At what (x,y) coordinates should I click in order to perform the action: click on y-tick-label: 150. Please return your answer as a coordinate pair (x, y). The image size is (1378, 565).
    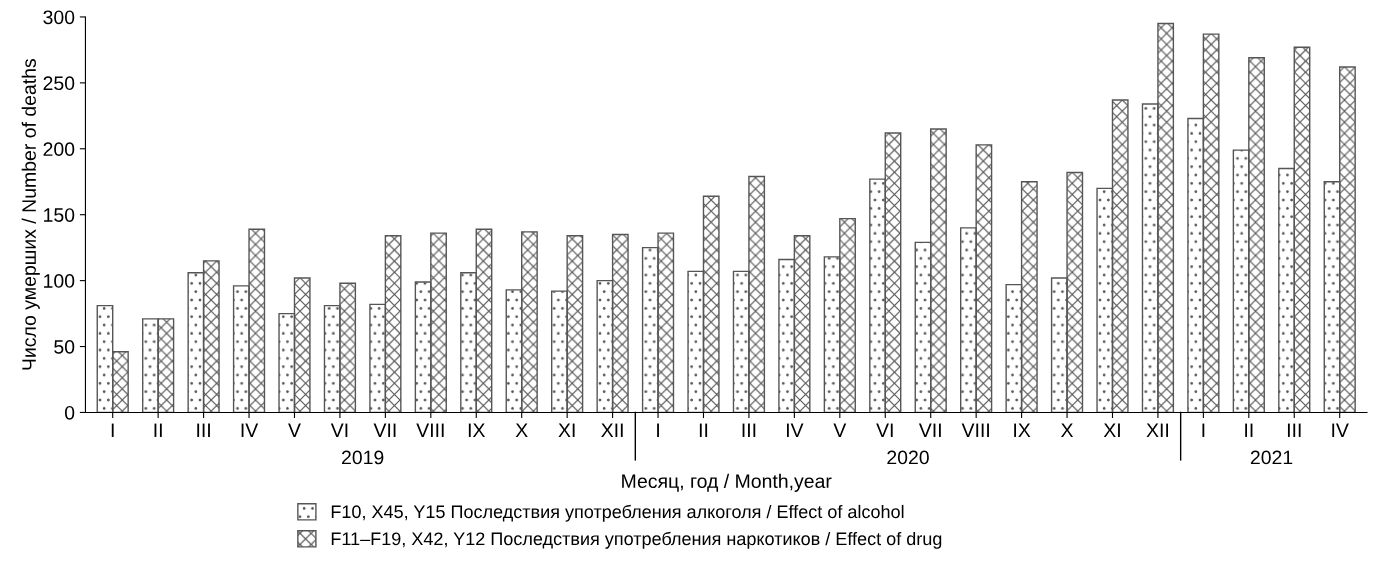
    Looking at the image, I should click on (59, 215).